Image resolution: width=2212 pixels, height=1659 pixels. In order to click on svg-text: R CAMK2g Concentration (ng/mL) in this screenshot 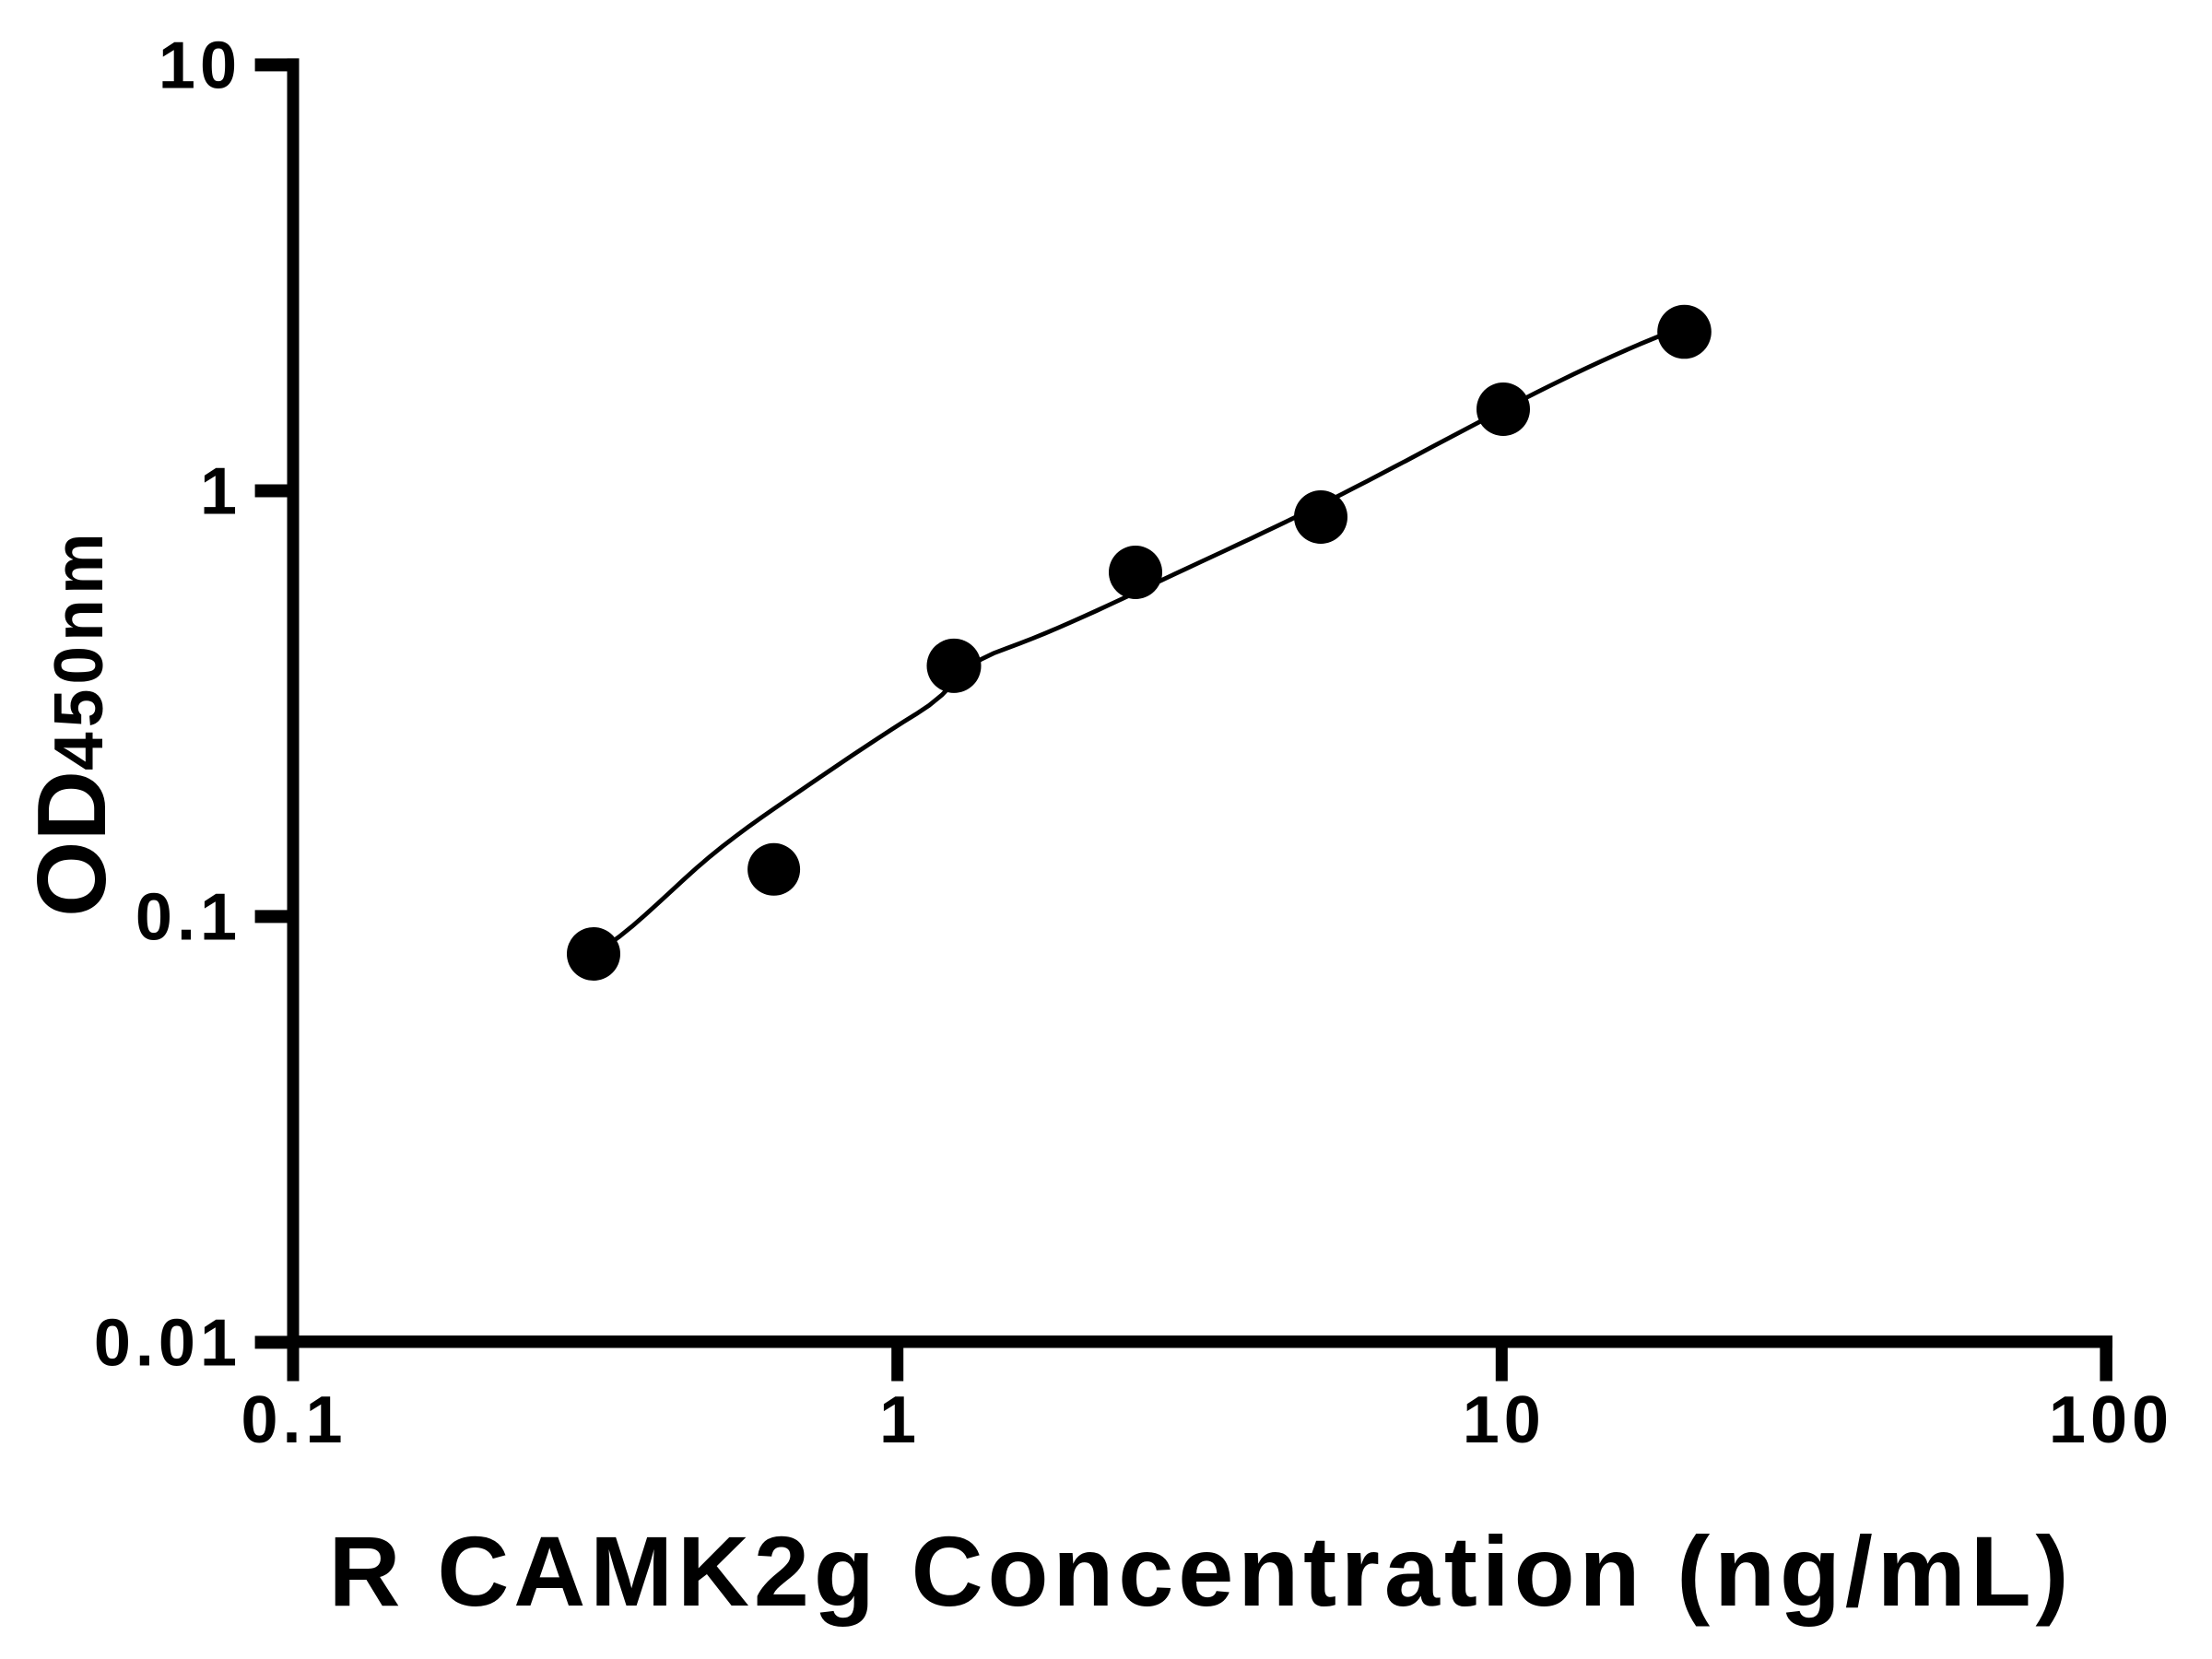, I will do `click(1201, 1571)`.